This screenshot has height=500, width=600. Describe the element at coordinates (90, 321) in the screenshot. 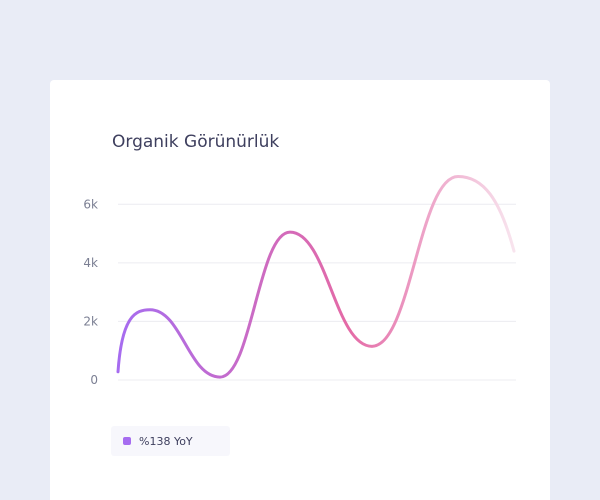

I see `y-tick-label: 2k` at that location.